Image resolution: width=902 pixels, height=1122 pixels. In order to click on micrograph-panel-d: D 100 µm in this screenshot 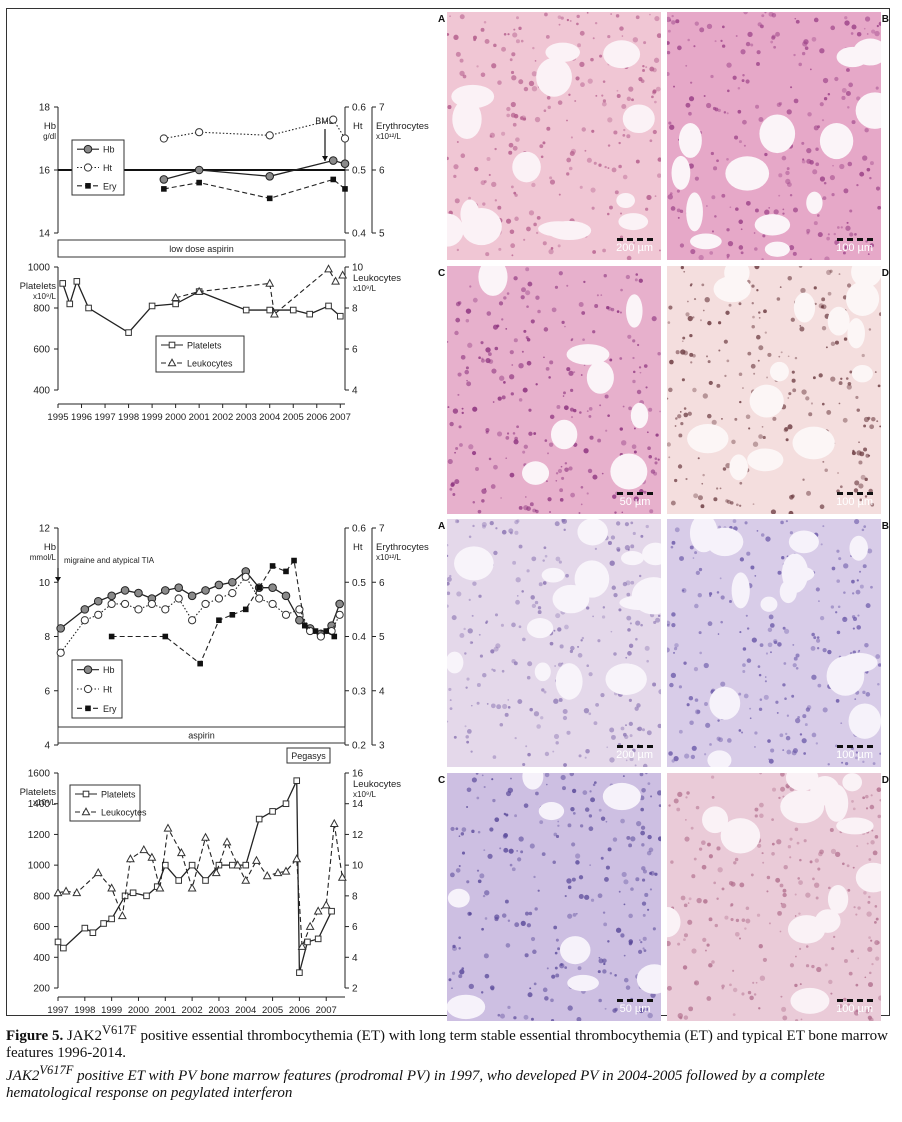, I will do `click(778, 390)`.